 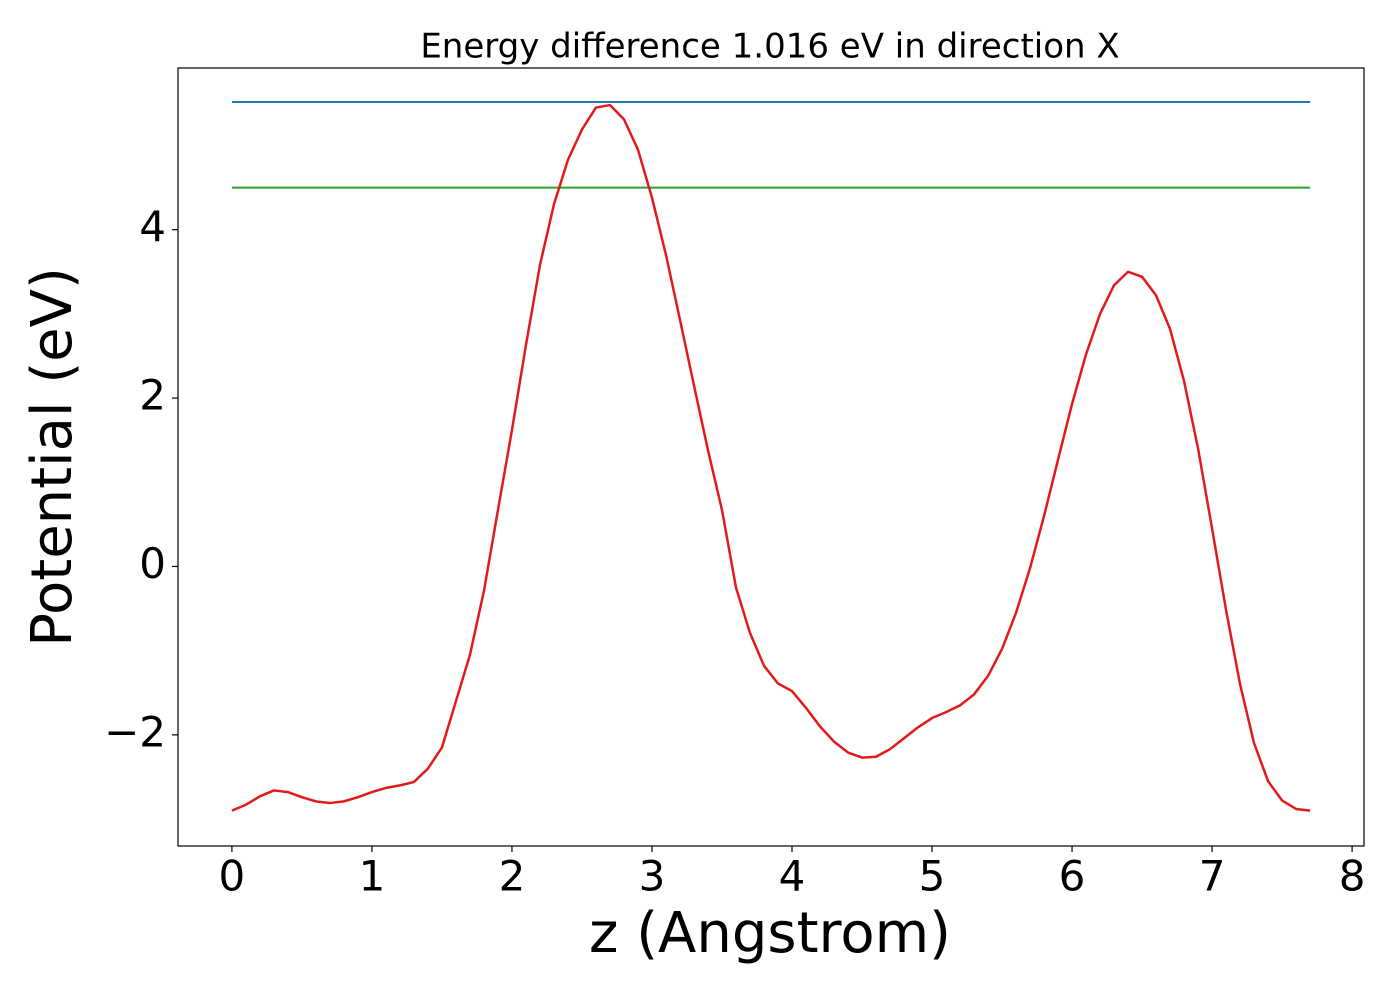 I want to click on x-tick-label: 4, so click(x=792, y=876).